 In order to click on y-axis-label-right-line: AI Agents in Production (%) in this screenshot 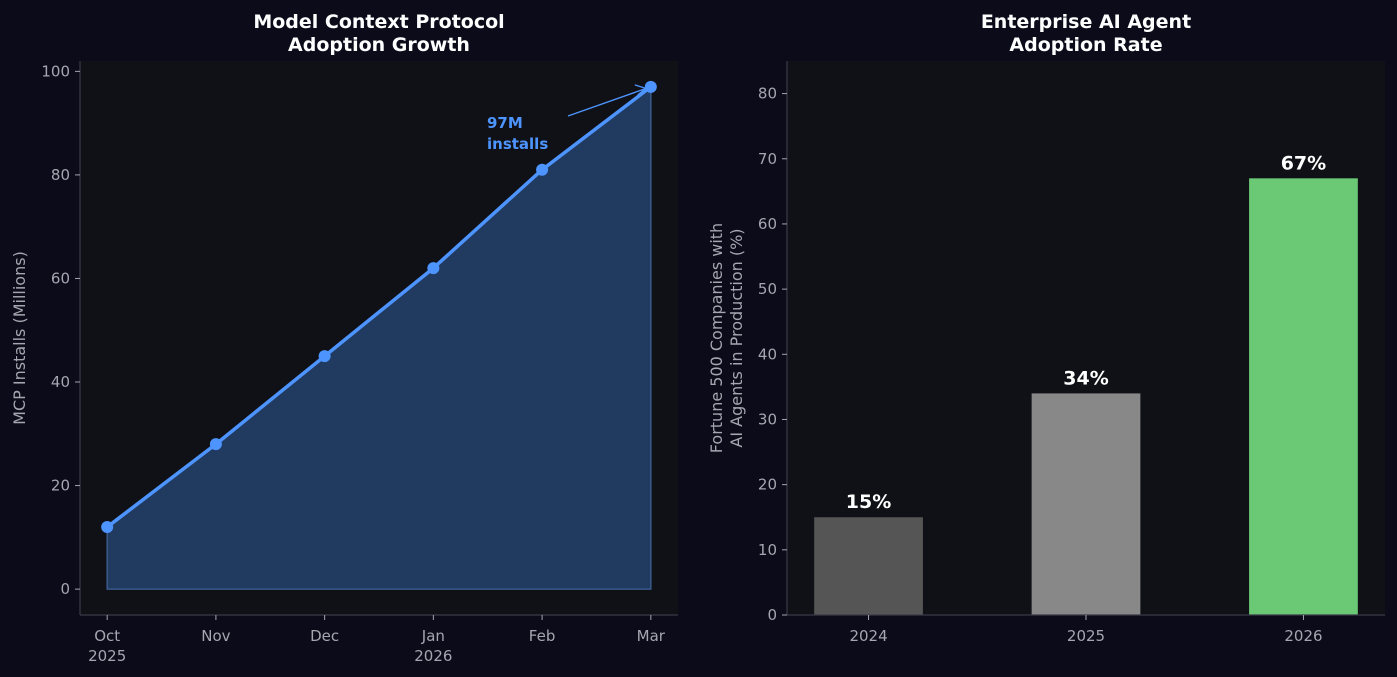, I will do `click(736, 337)`.